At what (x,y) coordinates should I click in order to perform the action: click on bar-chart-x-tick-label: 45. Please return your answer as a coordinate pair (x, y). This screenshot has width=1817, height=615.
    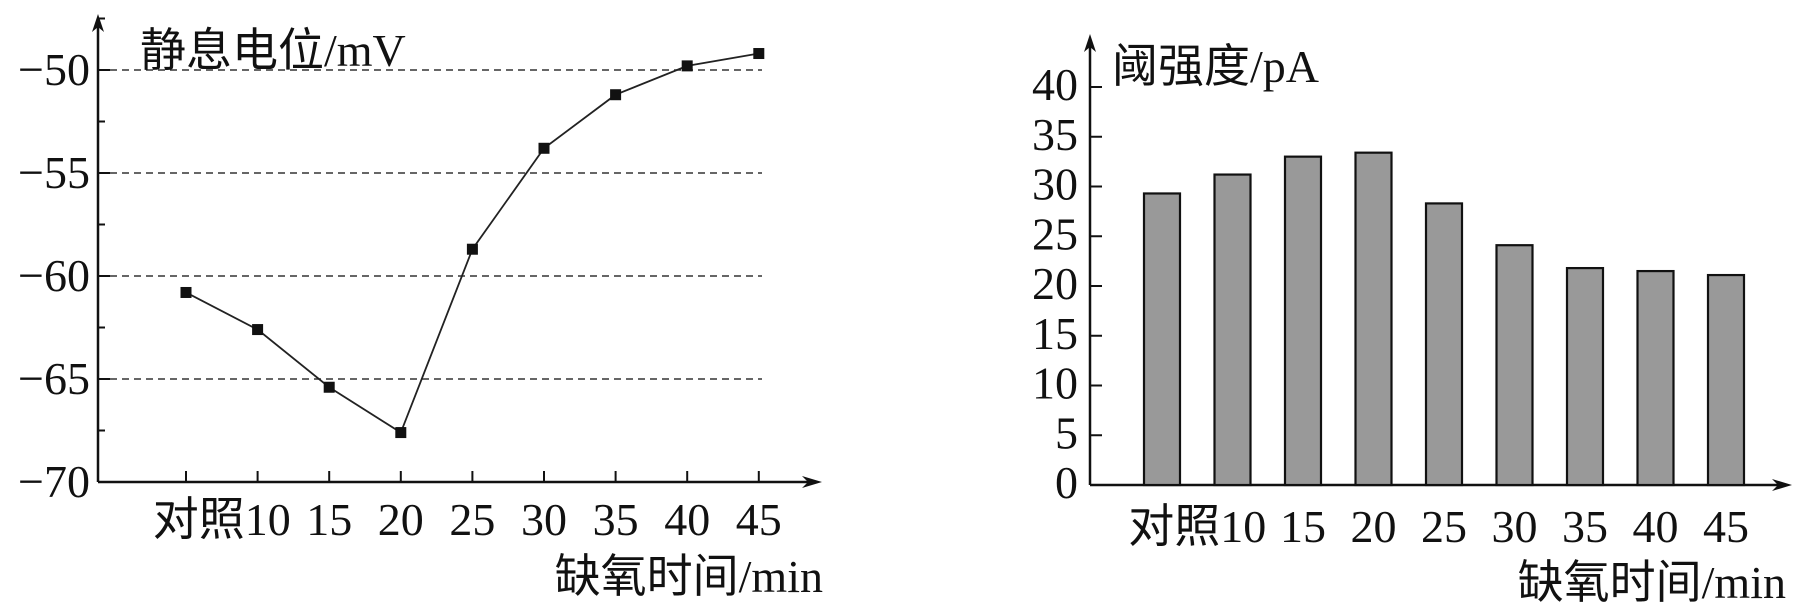
    Looking at the image, I should click on (1726, 526).